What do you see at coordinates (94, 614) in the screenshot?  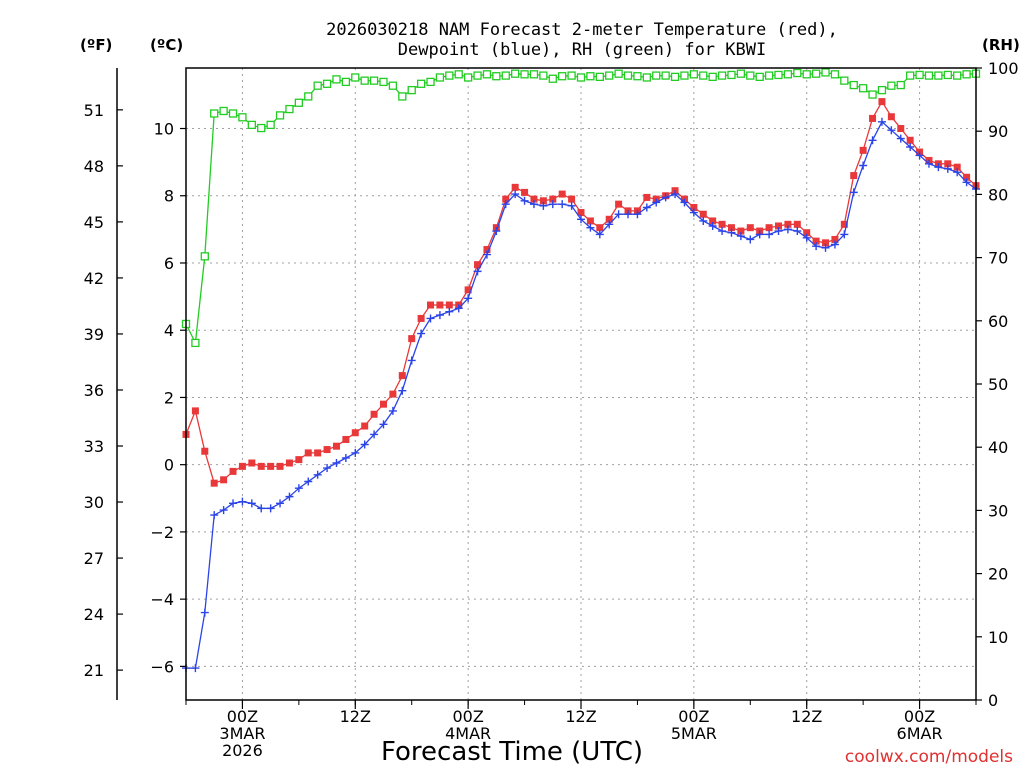 I see `fahrenheit-tick-label: 24` at bounding box center [94, 614].